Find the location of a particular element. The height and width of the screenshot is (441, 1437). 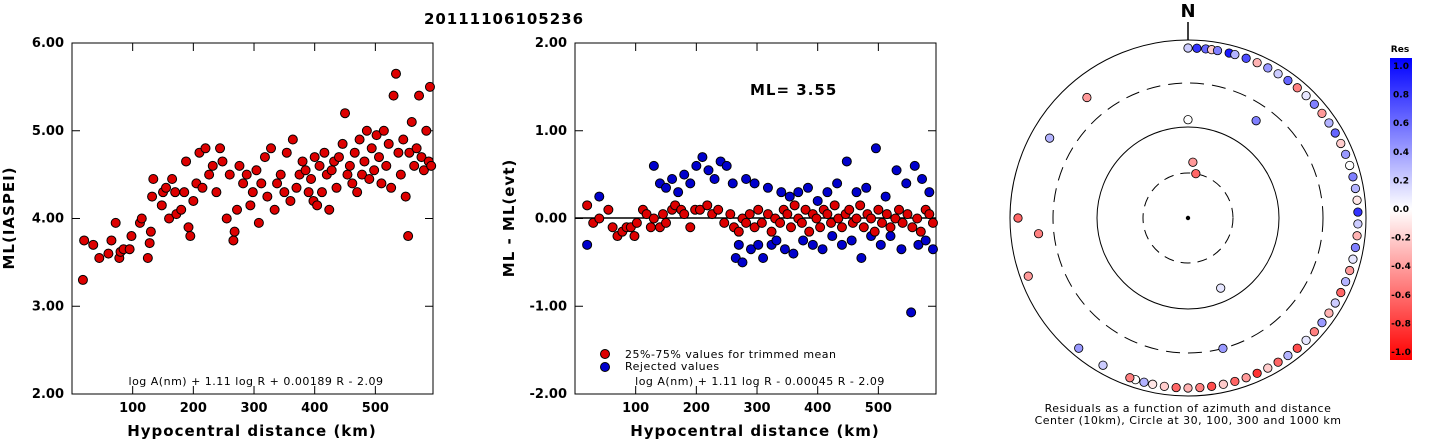

middle-y-tick-label: 2.00 is located at coordinates (551, 43).